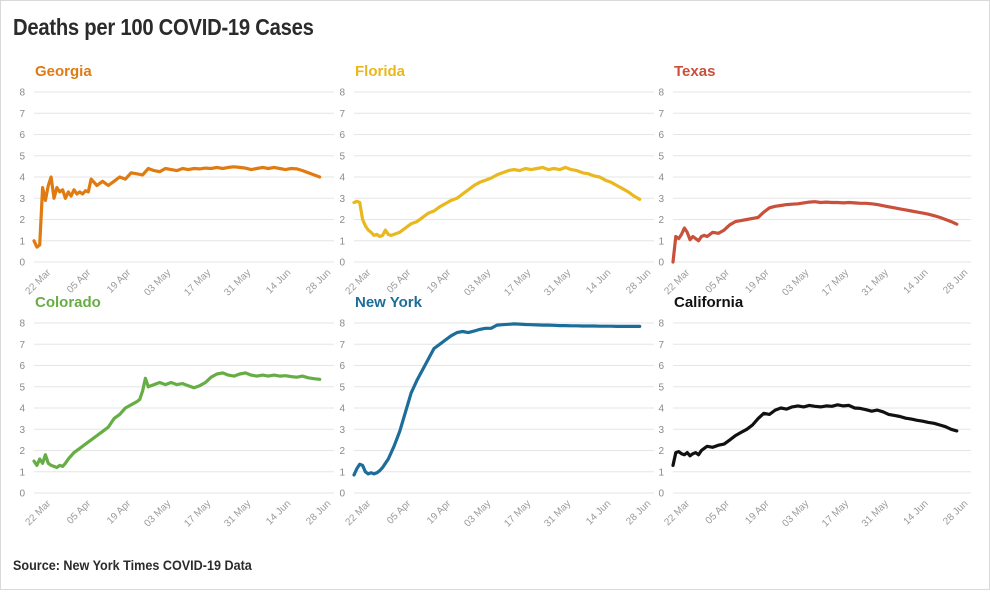  Describe the element at coordinates (342, 430) in the screenshot. I see `y-tick-label-new-york-3: 3` at that location.